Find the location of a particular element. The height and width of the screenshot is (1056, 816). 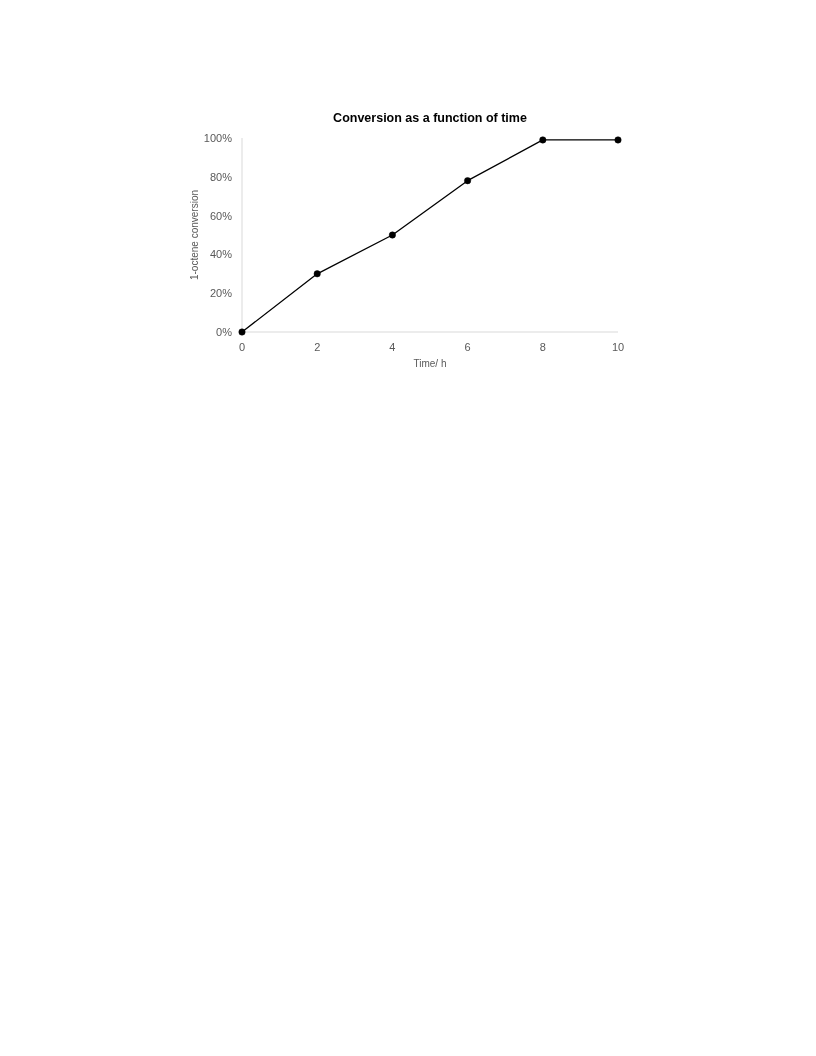

y-tick-label: 80% is located at coordinates (221, 176).